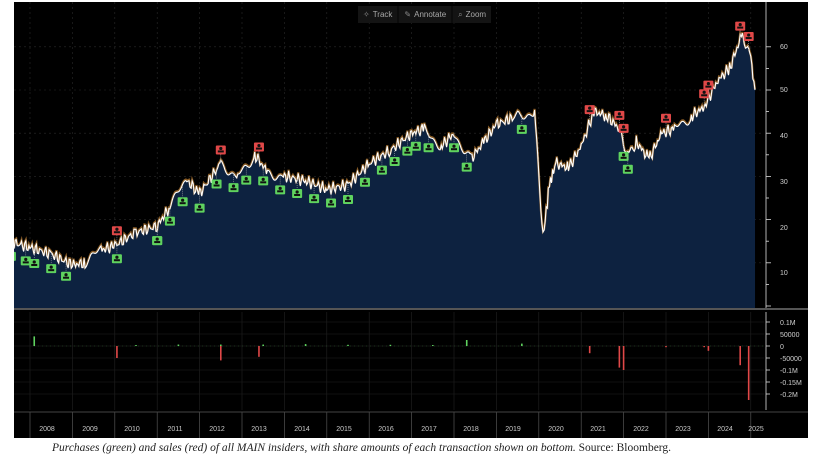 The width and height of the screenshot is (820, 461). Describe the element at coordinates (259, 429) in the screenshot. I see `year-label: 2013` at that location.